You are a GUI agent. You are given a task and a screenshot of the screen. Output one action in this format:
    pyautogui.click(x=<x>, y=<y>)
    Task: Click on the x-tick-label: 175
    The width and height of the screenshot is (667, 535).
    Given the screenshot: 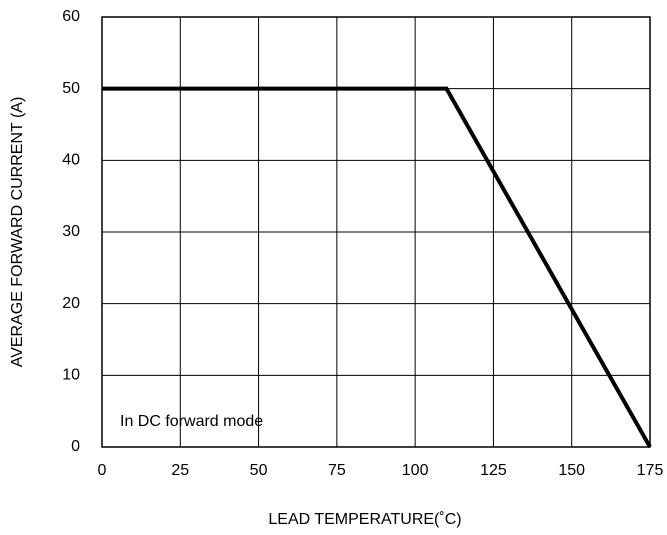 What is the action you would take?
    pyautogui.click(x=650, y=470)
    